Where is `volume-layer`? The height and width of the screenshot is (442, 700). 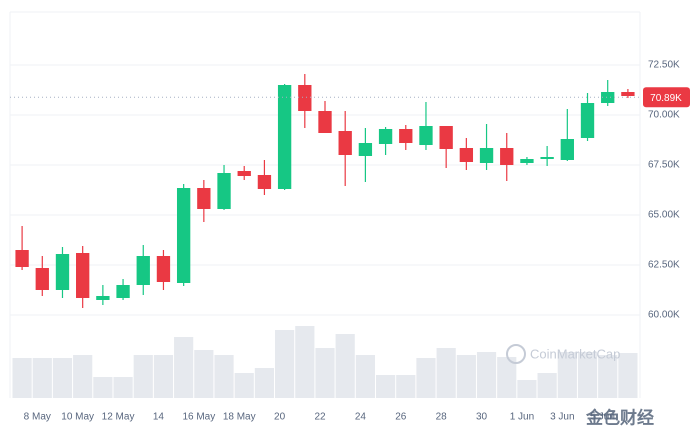
volume-layer is located at coordinates (325, 362).